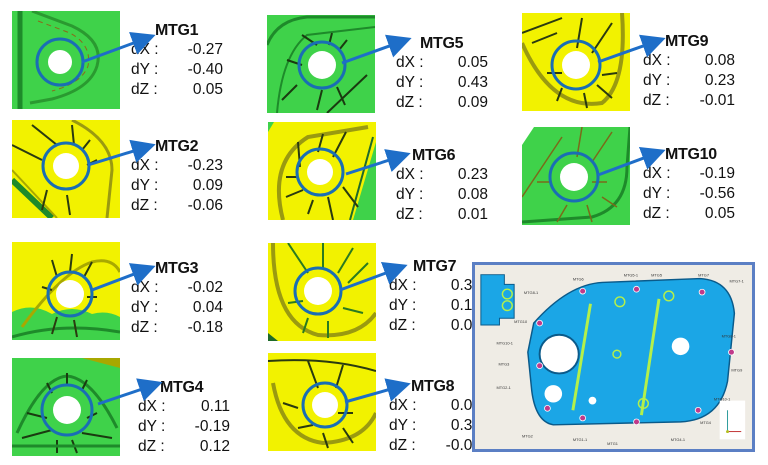  I want to click on dy-value: 0.09, so click(207, 185).